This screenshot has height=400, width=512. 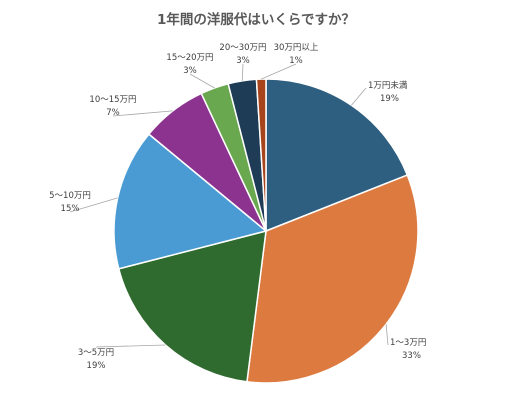 What do you see at coordinates (112, 100) in the screenshot?
I see `slice-category-label: 10〜15万円` at bounding box center [112, 100].